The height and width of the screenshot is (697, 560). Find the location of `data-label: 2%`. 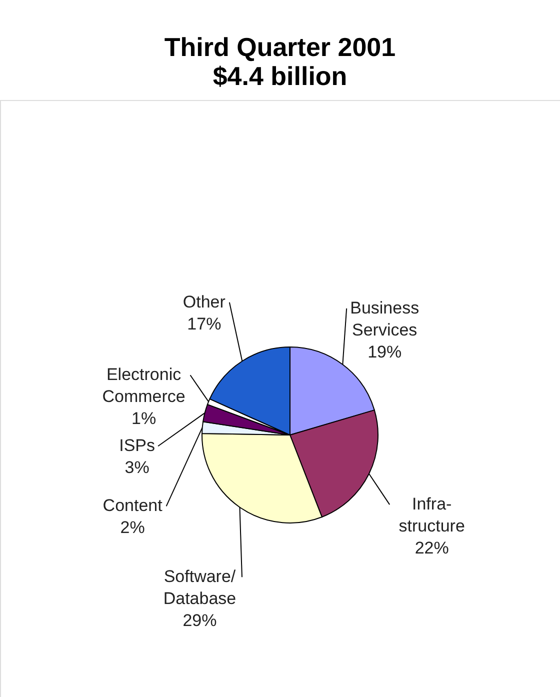

data-label: 2% is located at coordinates (132, 528).